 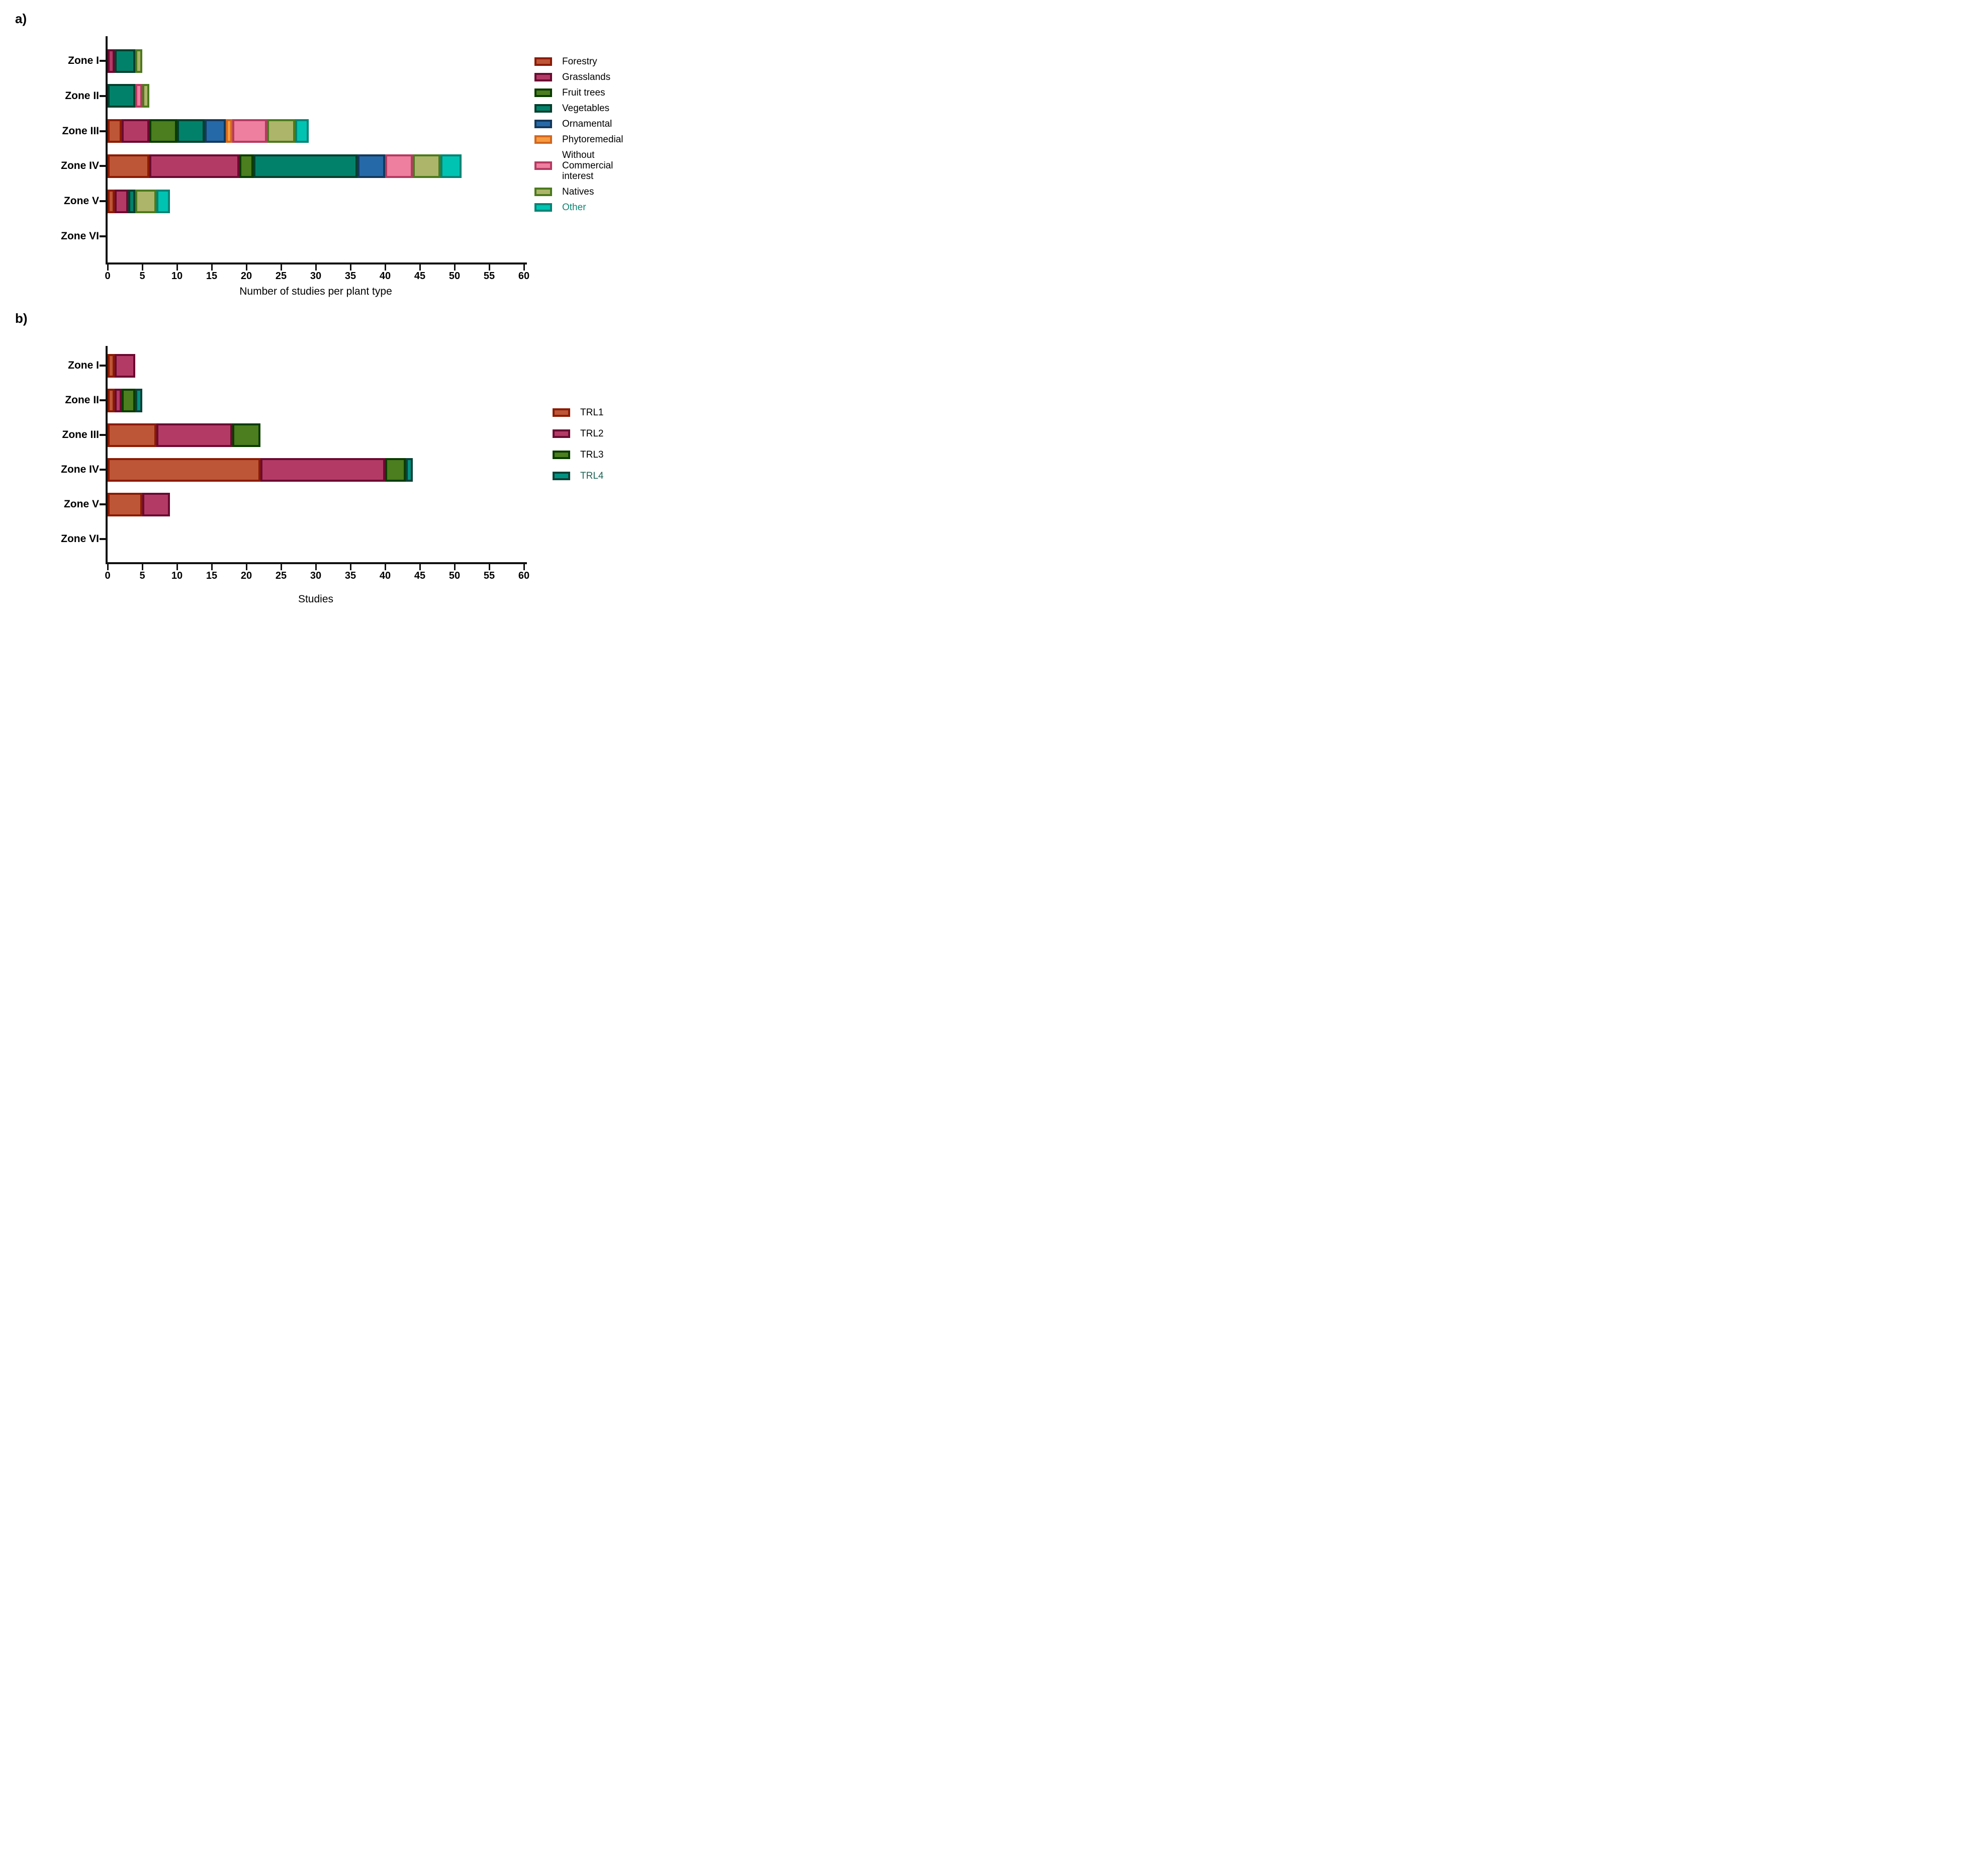 I want to click on x-tick-label-b-60: 60, so click(x=524, y=575).